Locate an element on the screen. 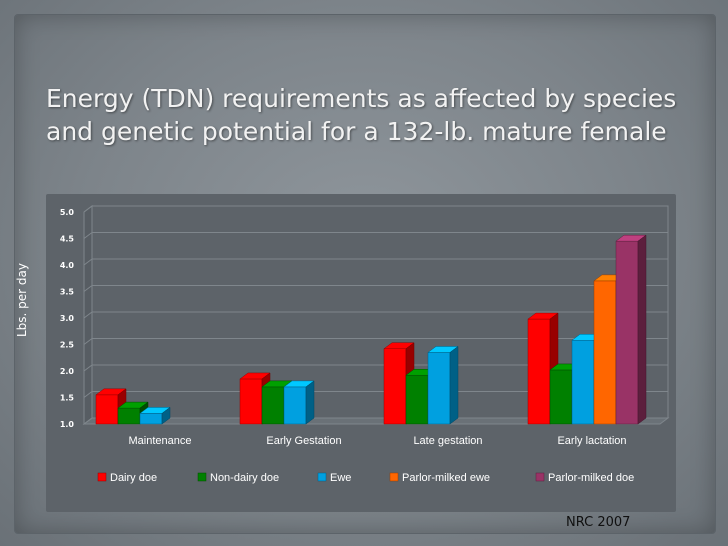 This screenshot has height=546, width=728. y-tick-label: 2.5 is located at coordinates (67, 345).